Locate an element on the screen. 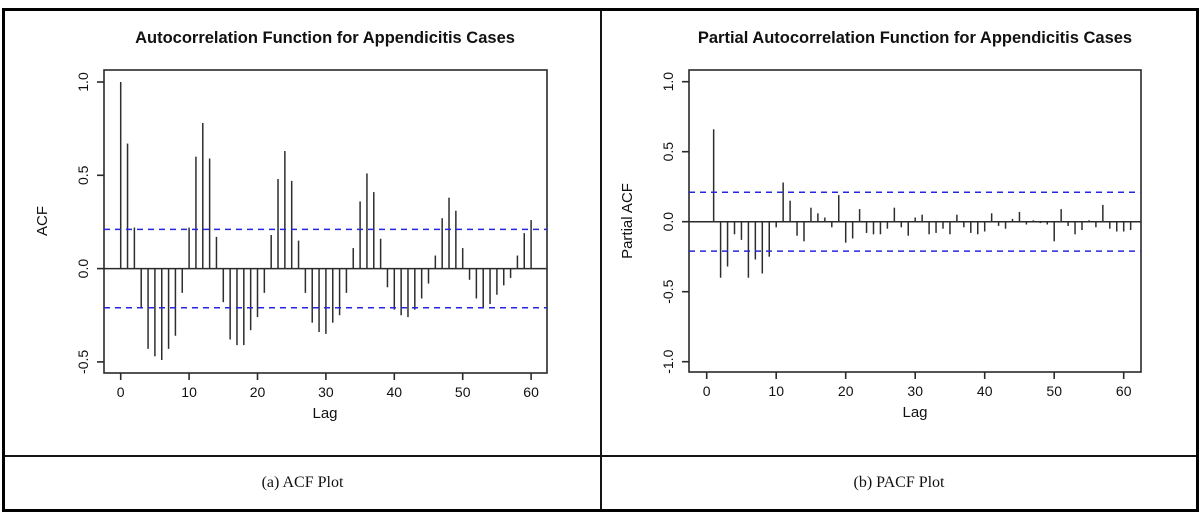 The width and height of the screenshot is (1201, 519). acf-x-tick-label: 10 is located at coordinates (189, 392).